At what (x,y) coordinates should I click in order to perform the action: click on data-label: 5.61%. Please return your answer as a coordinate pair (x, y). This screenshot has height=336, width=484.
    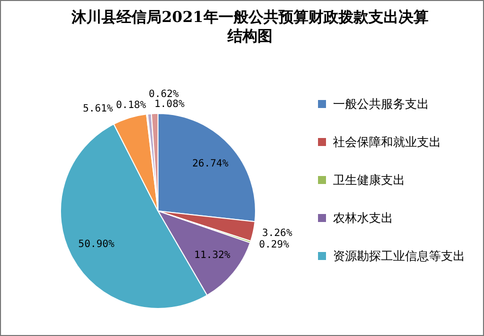
    Looking at the image, I should click on (97, 109).